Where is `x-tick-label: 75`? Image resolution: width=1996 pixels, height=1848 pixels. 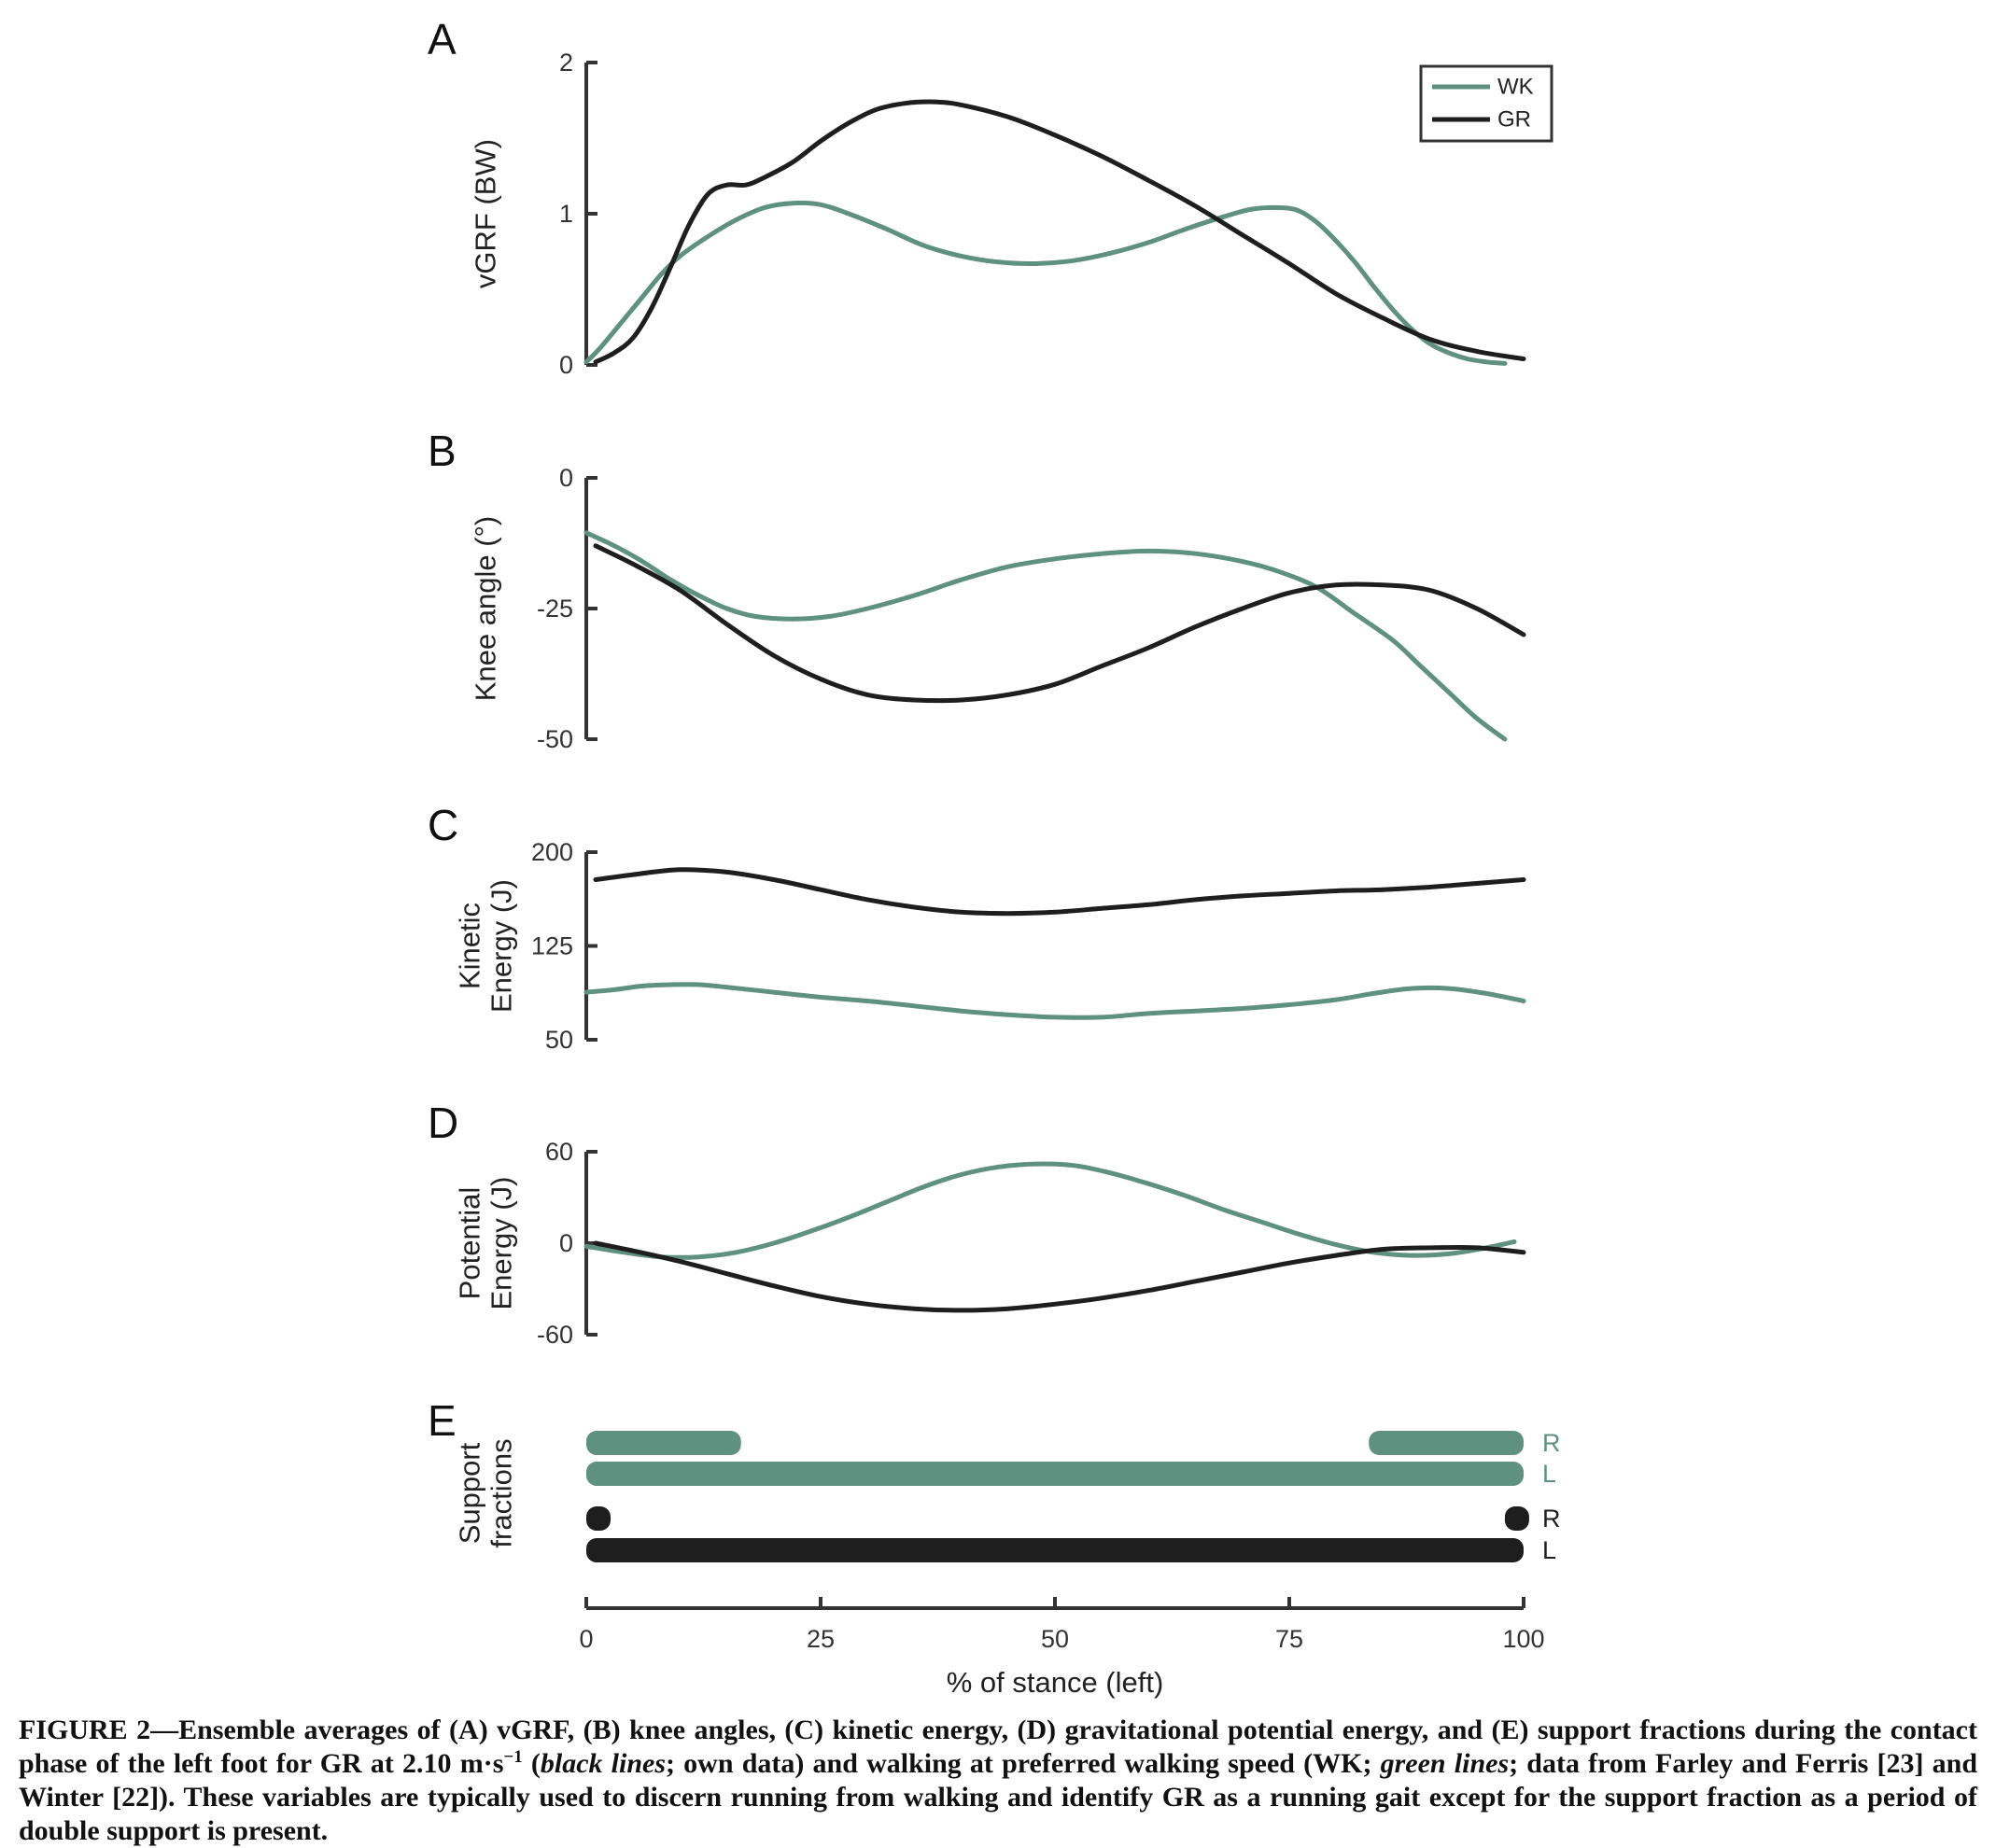 x-tick-label: 75 is located at coordinates (1289, 1639).